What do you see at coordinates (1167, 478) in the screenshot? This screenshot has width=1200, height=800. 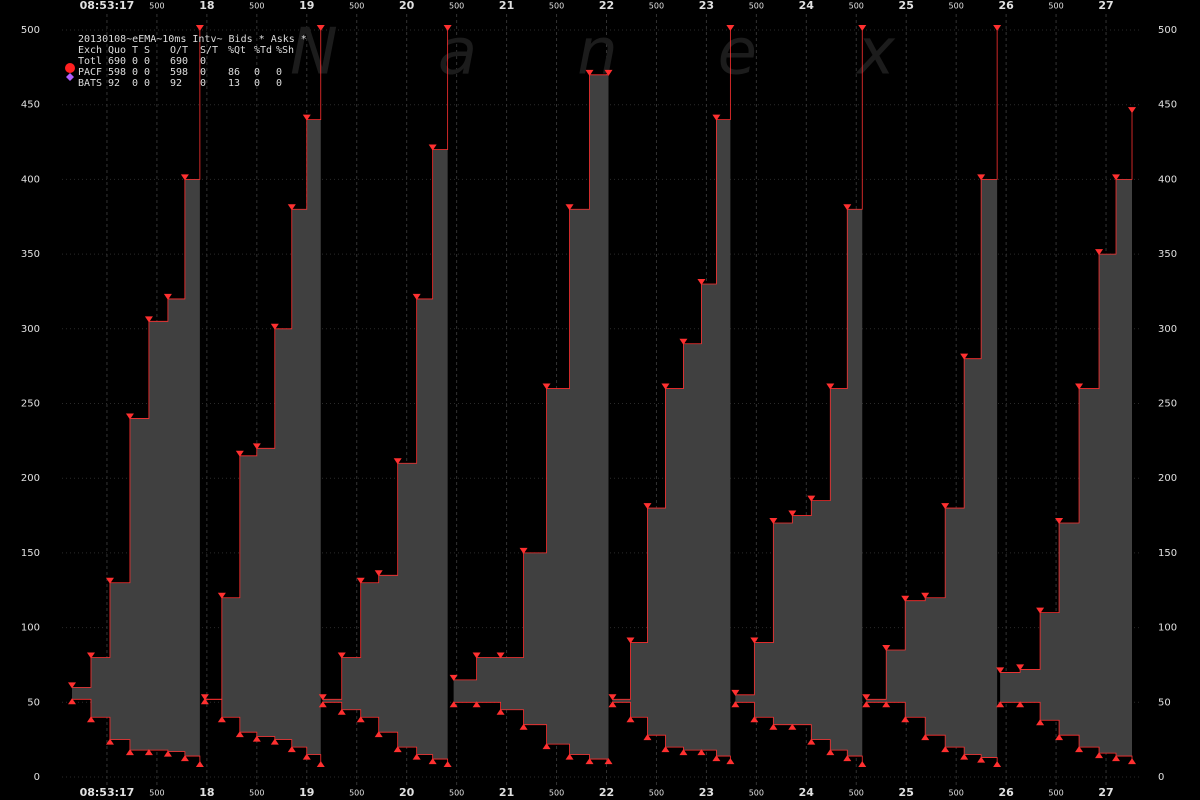 I see `y-tick-label-right: 200` at bounding box center [1167, 478].